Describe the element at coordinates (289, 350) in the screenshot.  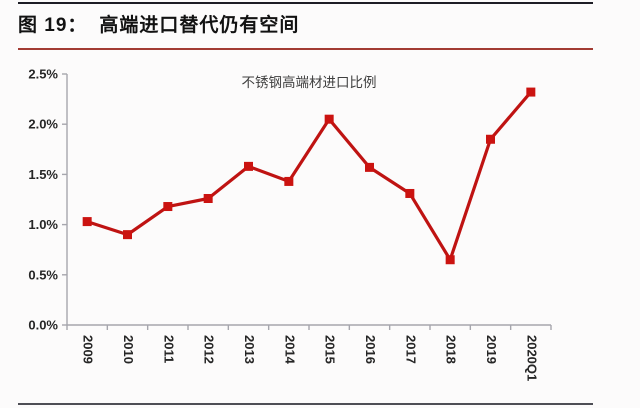
I see `x-tick-label: 2014` at that location.